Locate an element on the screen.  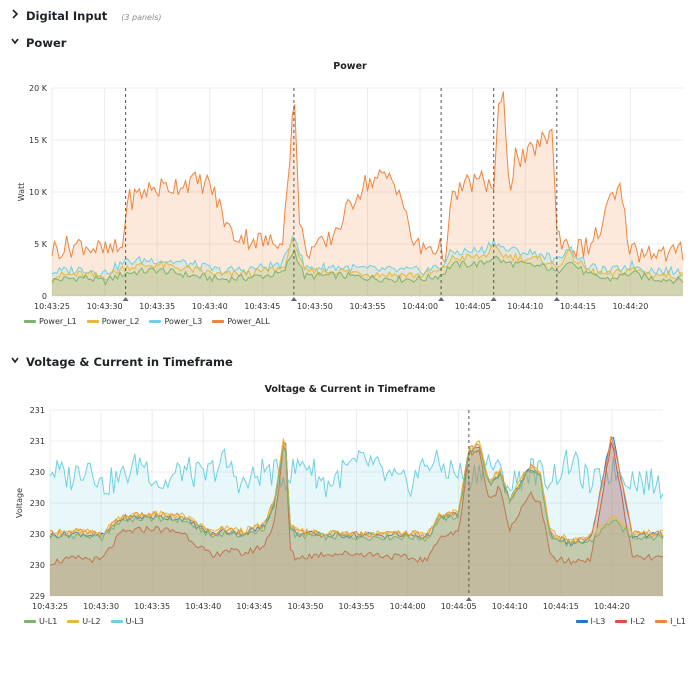
vc-legend-right: I-L3 I-L2 I_L1 is located at coordinates (630, 621).